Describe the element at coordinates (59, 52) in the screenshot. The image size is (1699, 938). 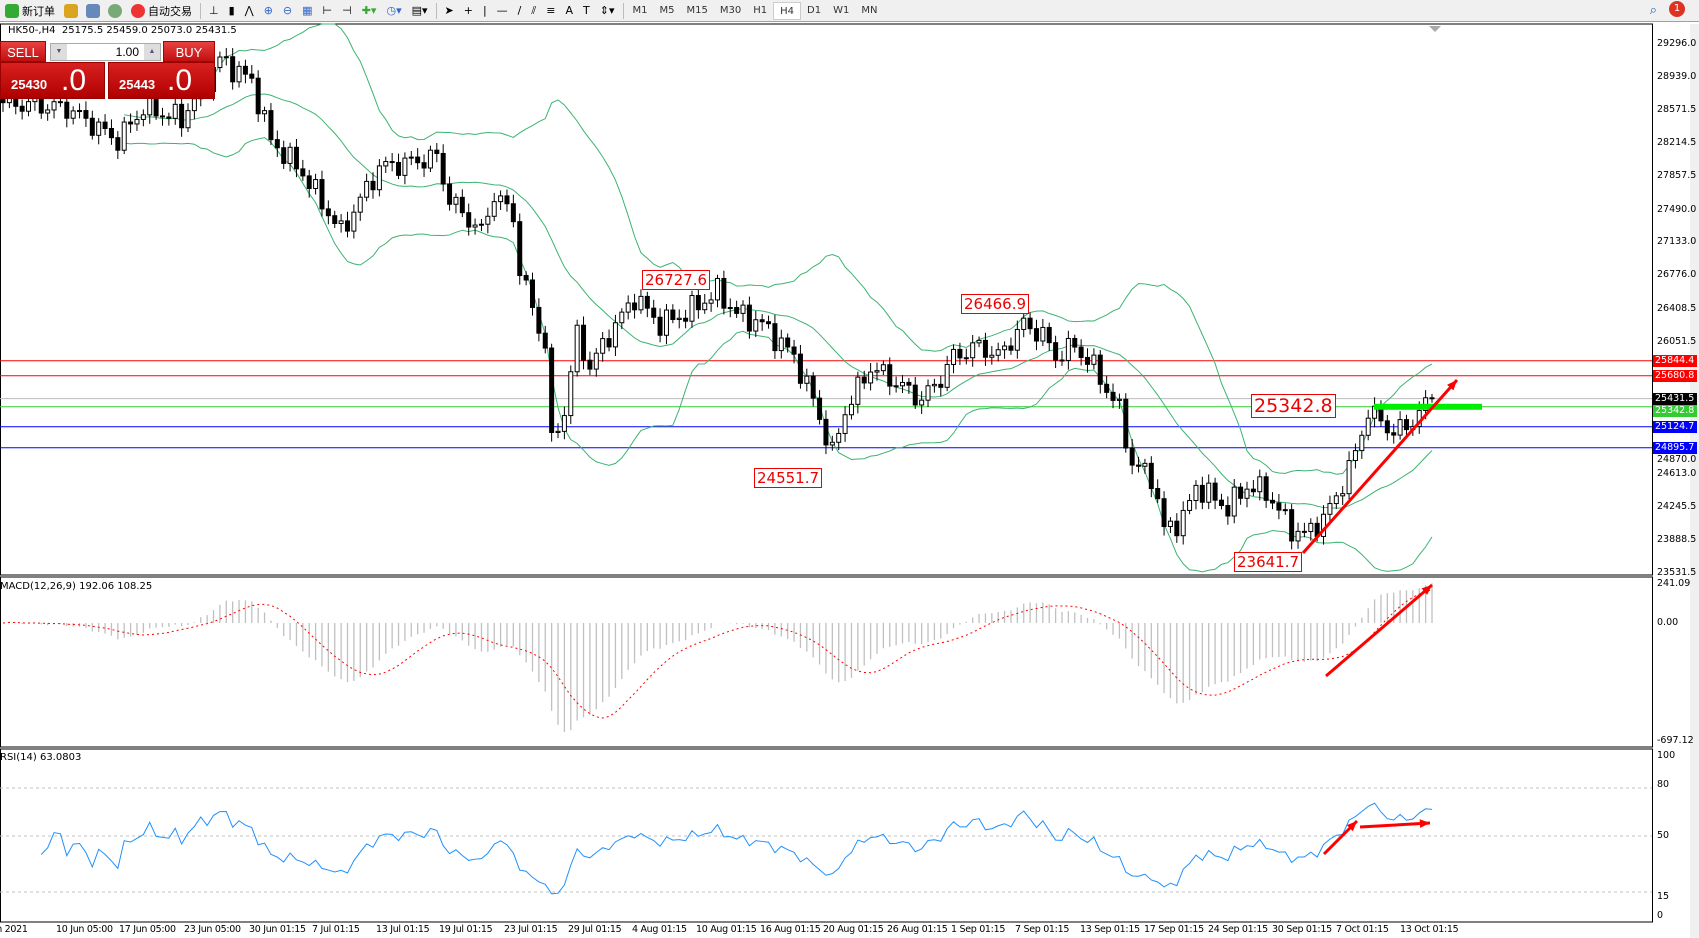
I see `lot-decrease-icon: ▼` at that location.